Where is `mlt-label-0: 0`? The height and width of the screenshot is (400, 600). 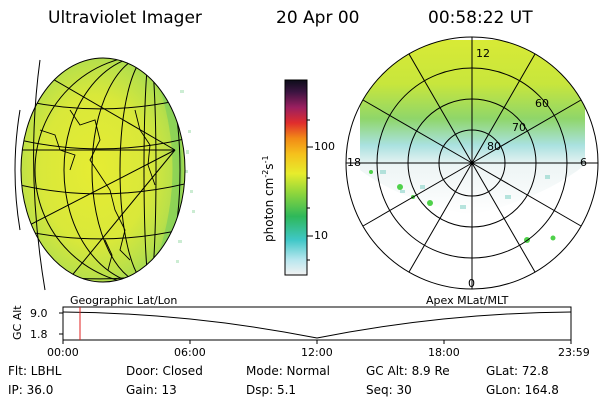 mlt-label-0: 0 is located at coordinates (471, 283).